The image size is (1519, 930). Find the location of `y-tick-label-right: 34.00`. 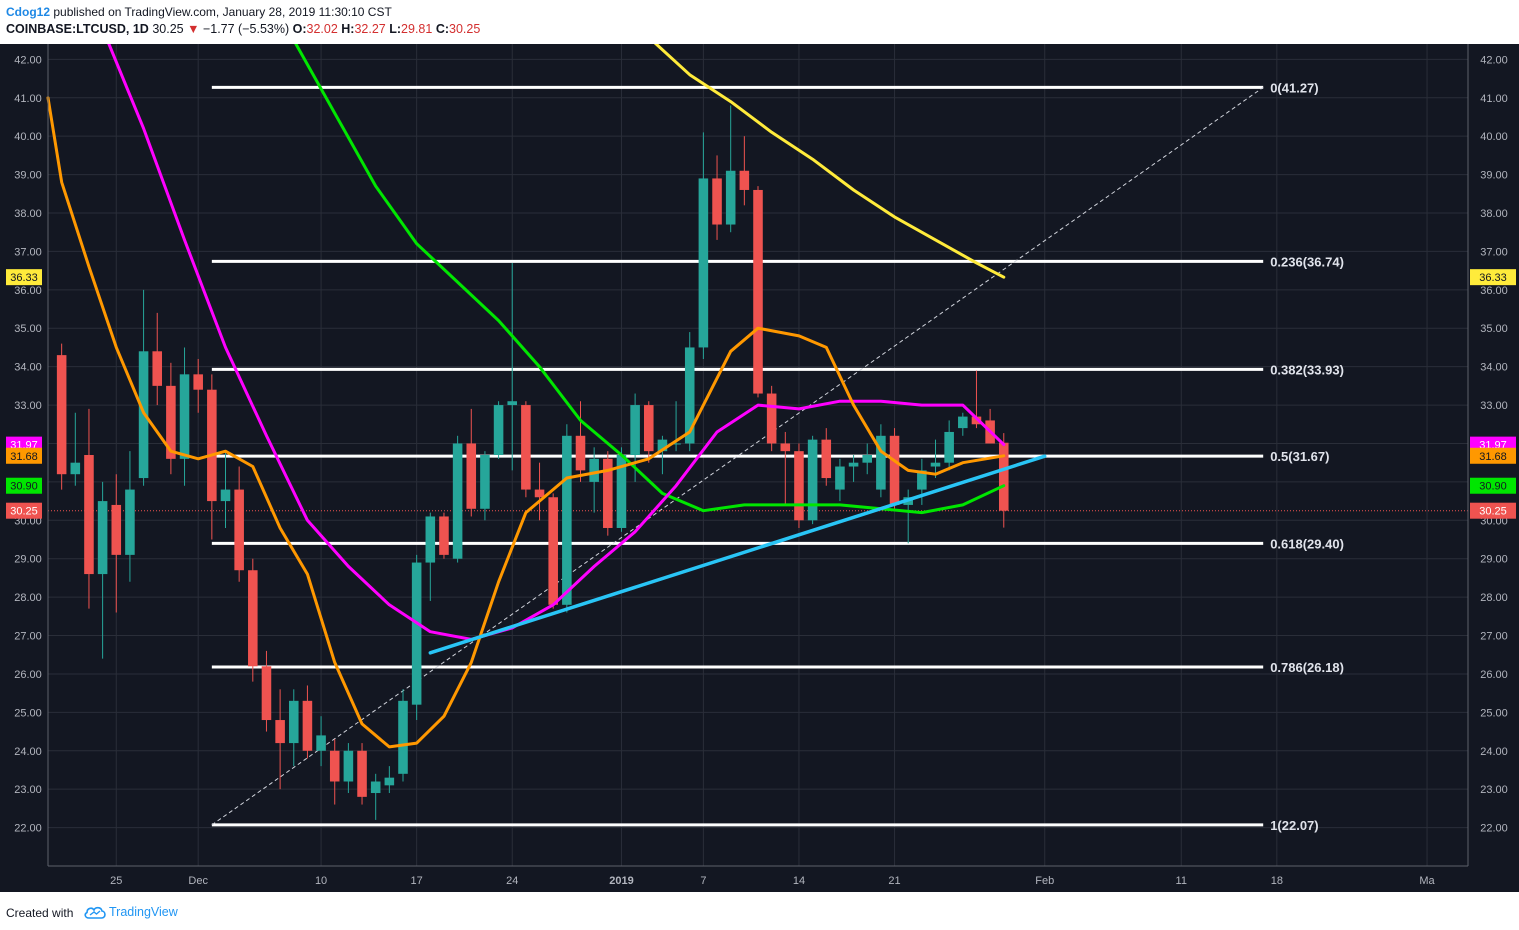

y-tick-label-right: 34.00 is located at coordinates (1494, 368).